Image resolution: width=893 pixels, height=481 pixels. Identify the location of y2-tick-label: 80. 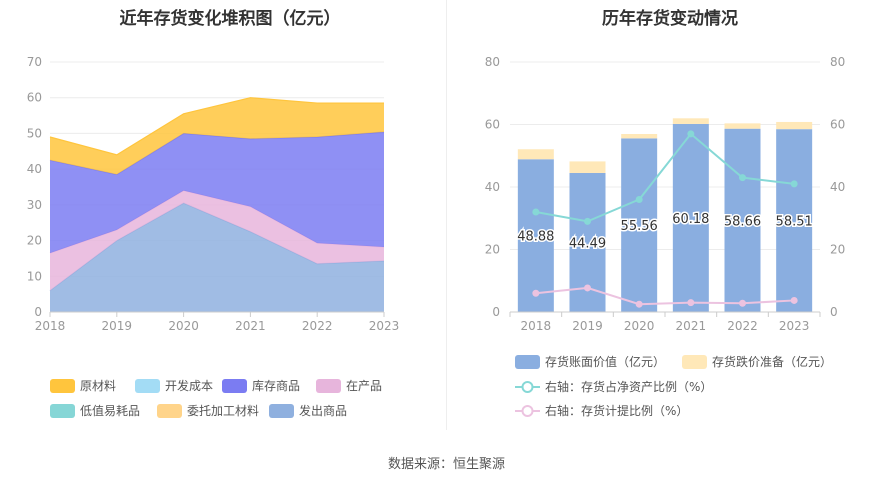
(837, 62).